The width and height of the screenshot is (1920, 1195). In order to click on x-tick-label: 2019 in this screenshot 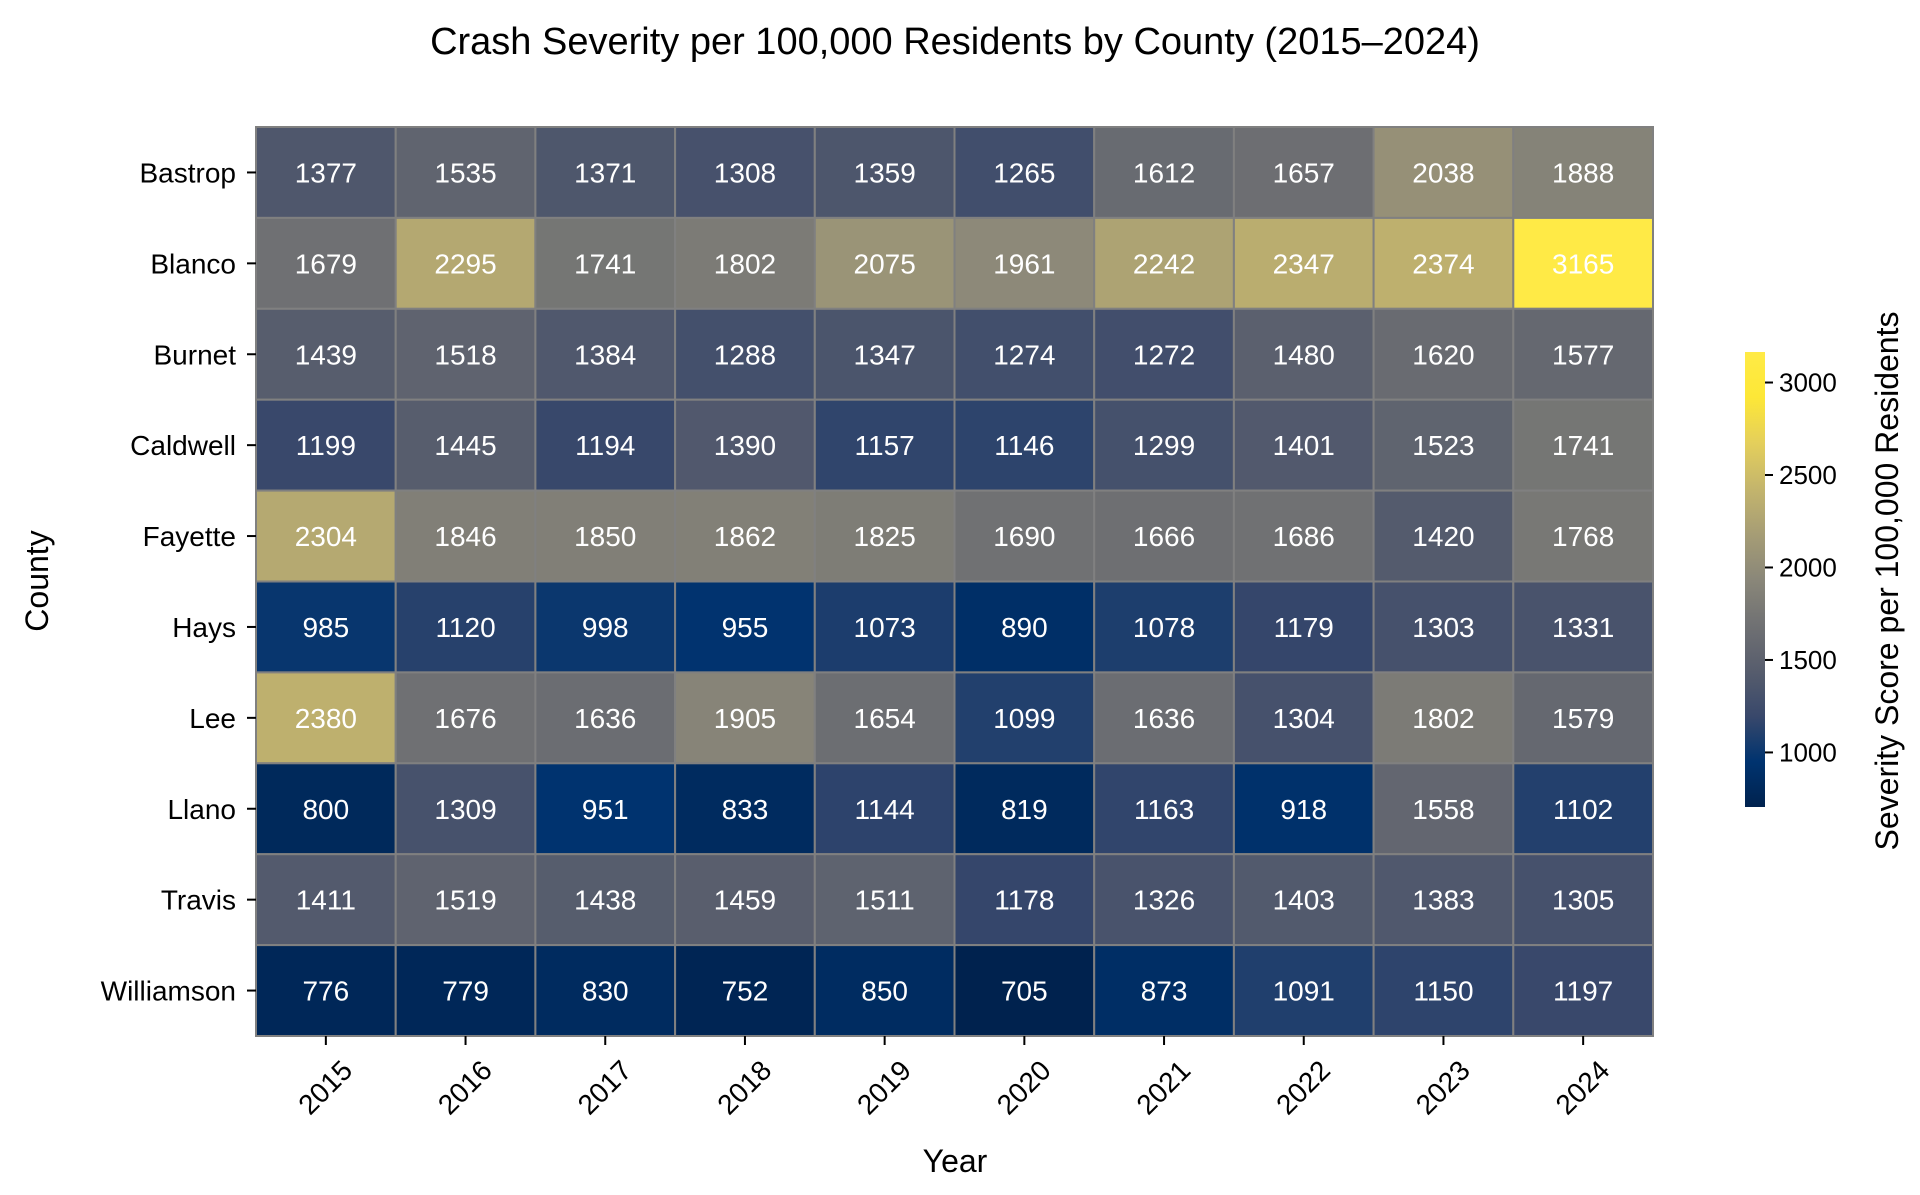, I will do `click(884, 1087)`.